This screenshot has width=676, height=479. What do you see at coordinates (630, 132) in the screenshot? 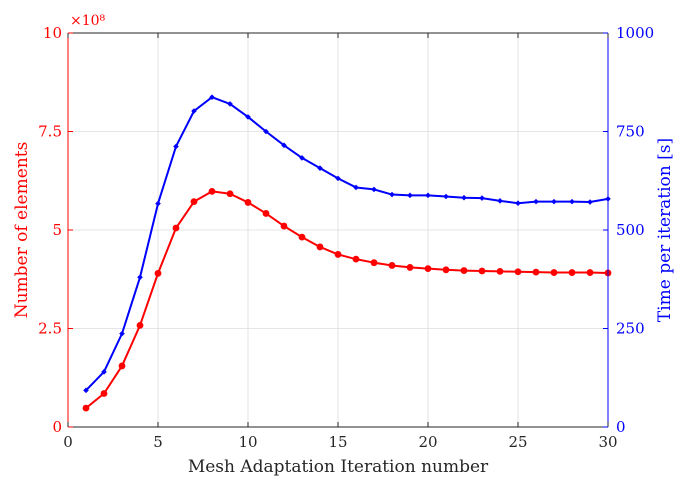
I see `right-y-tick-label: 750` at bounding box center [630, 132].